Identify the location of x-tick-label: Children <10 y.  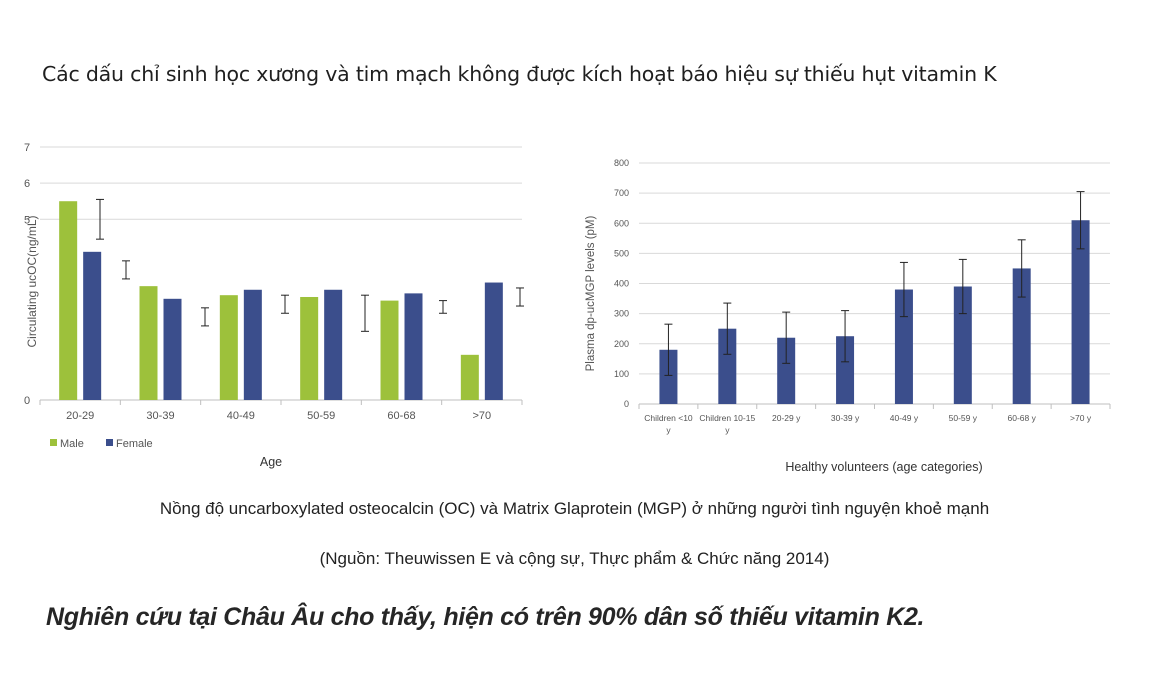
(668, 424).